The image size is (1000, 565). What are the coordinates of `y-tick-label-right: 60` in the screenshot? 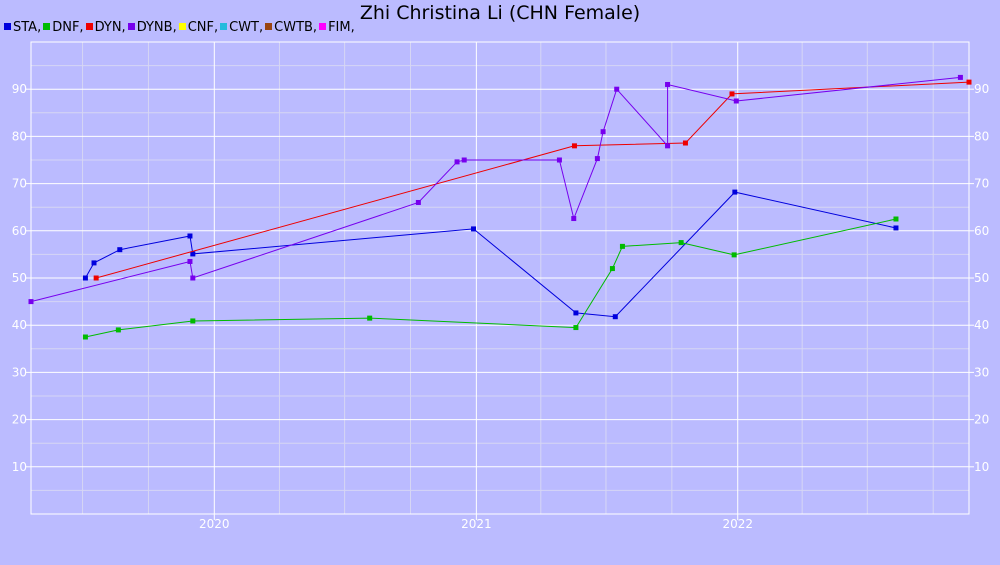 It's located at (981, 231).